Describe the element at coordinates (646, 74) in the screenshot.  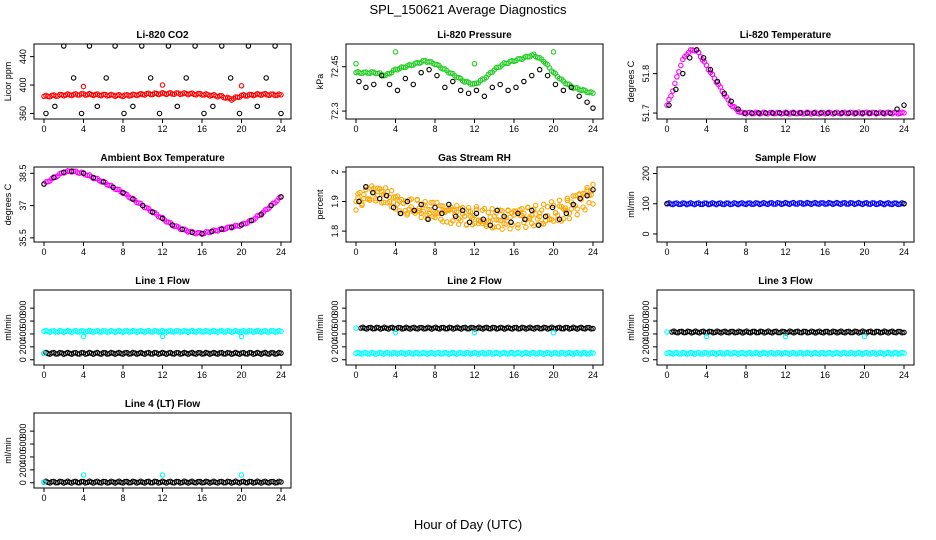
I see `y-tick-label: 51.8` at that location.